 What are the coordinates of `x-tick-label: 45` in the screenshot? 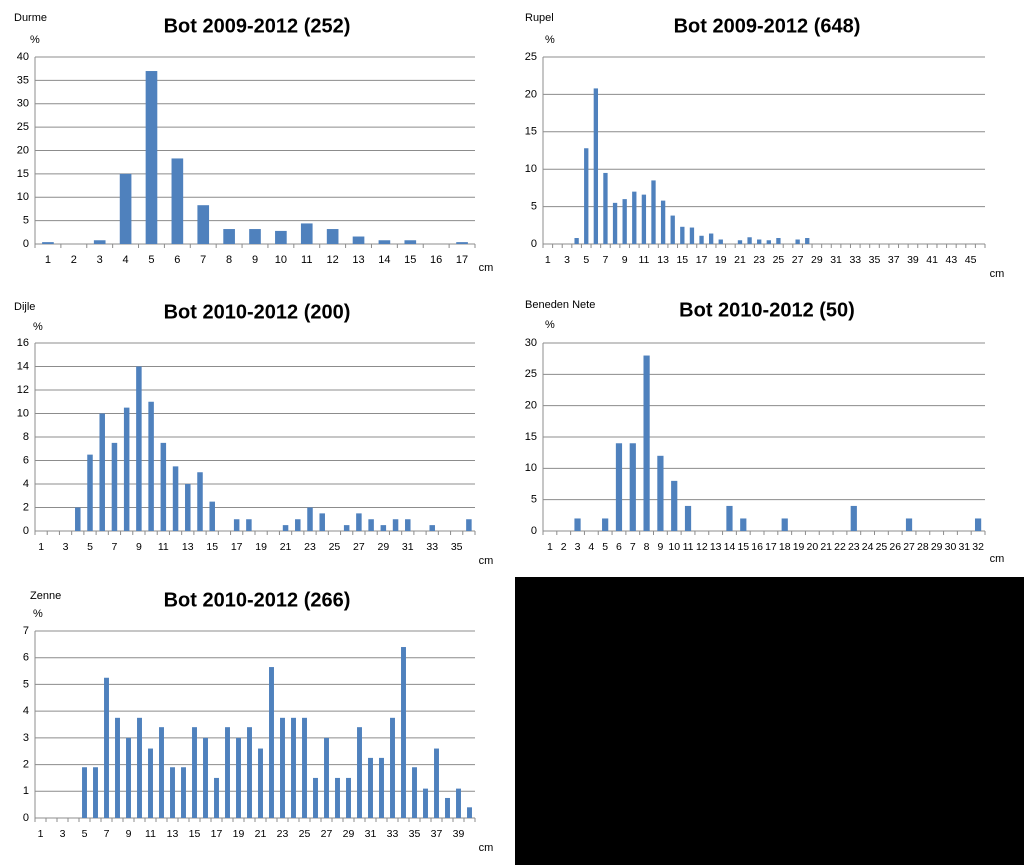 It's located at (971, 260).